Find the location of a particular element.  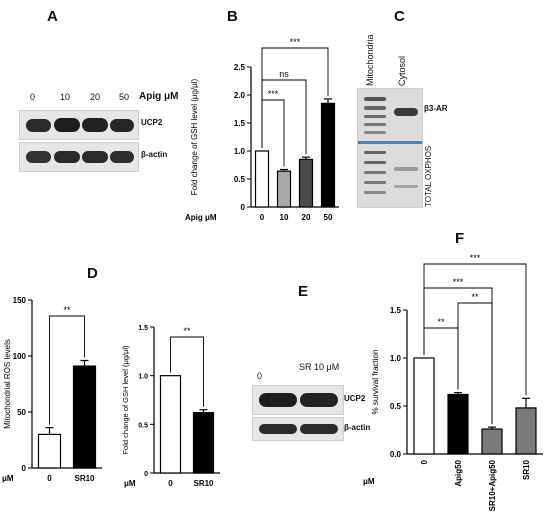

panel-d-right-ytick-label: 0.5 is located at coordinates (143, 425).